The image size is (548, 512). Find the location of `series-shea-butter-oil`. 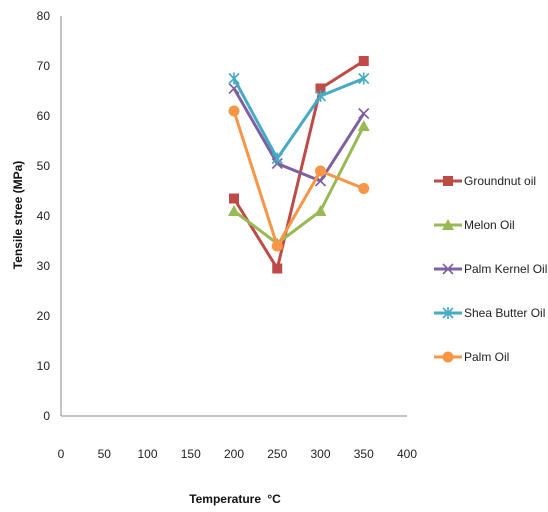

series-shea-butter-oil is located at coordinates (299, 118).